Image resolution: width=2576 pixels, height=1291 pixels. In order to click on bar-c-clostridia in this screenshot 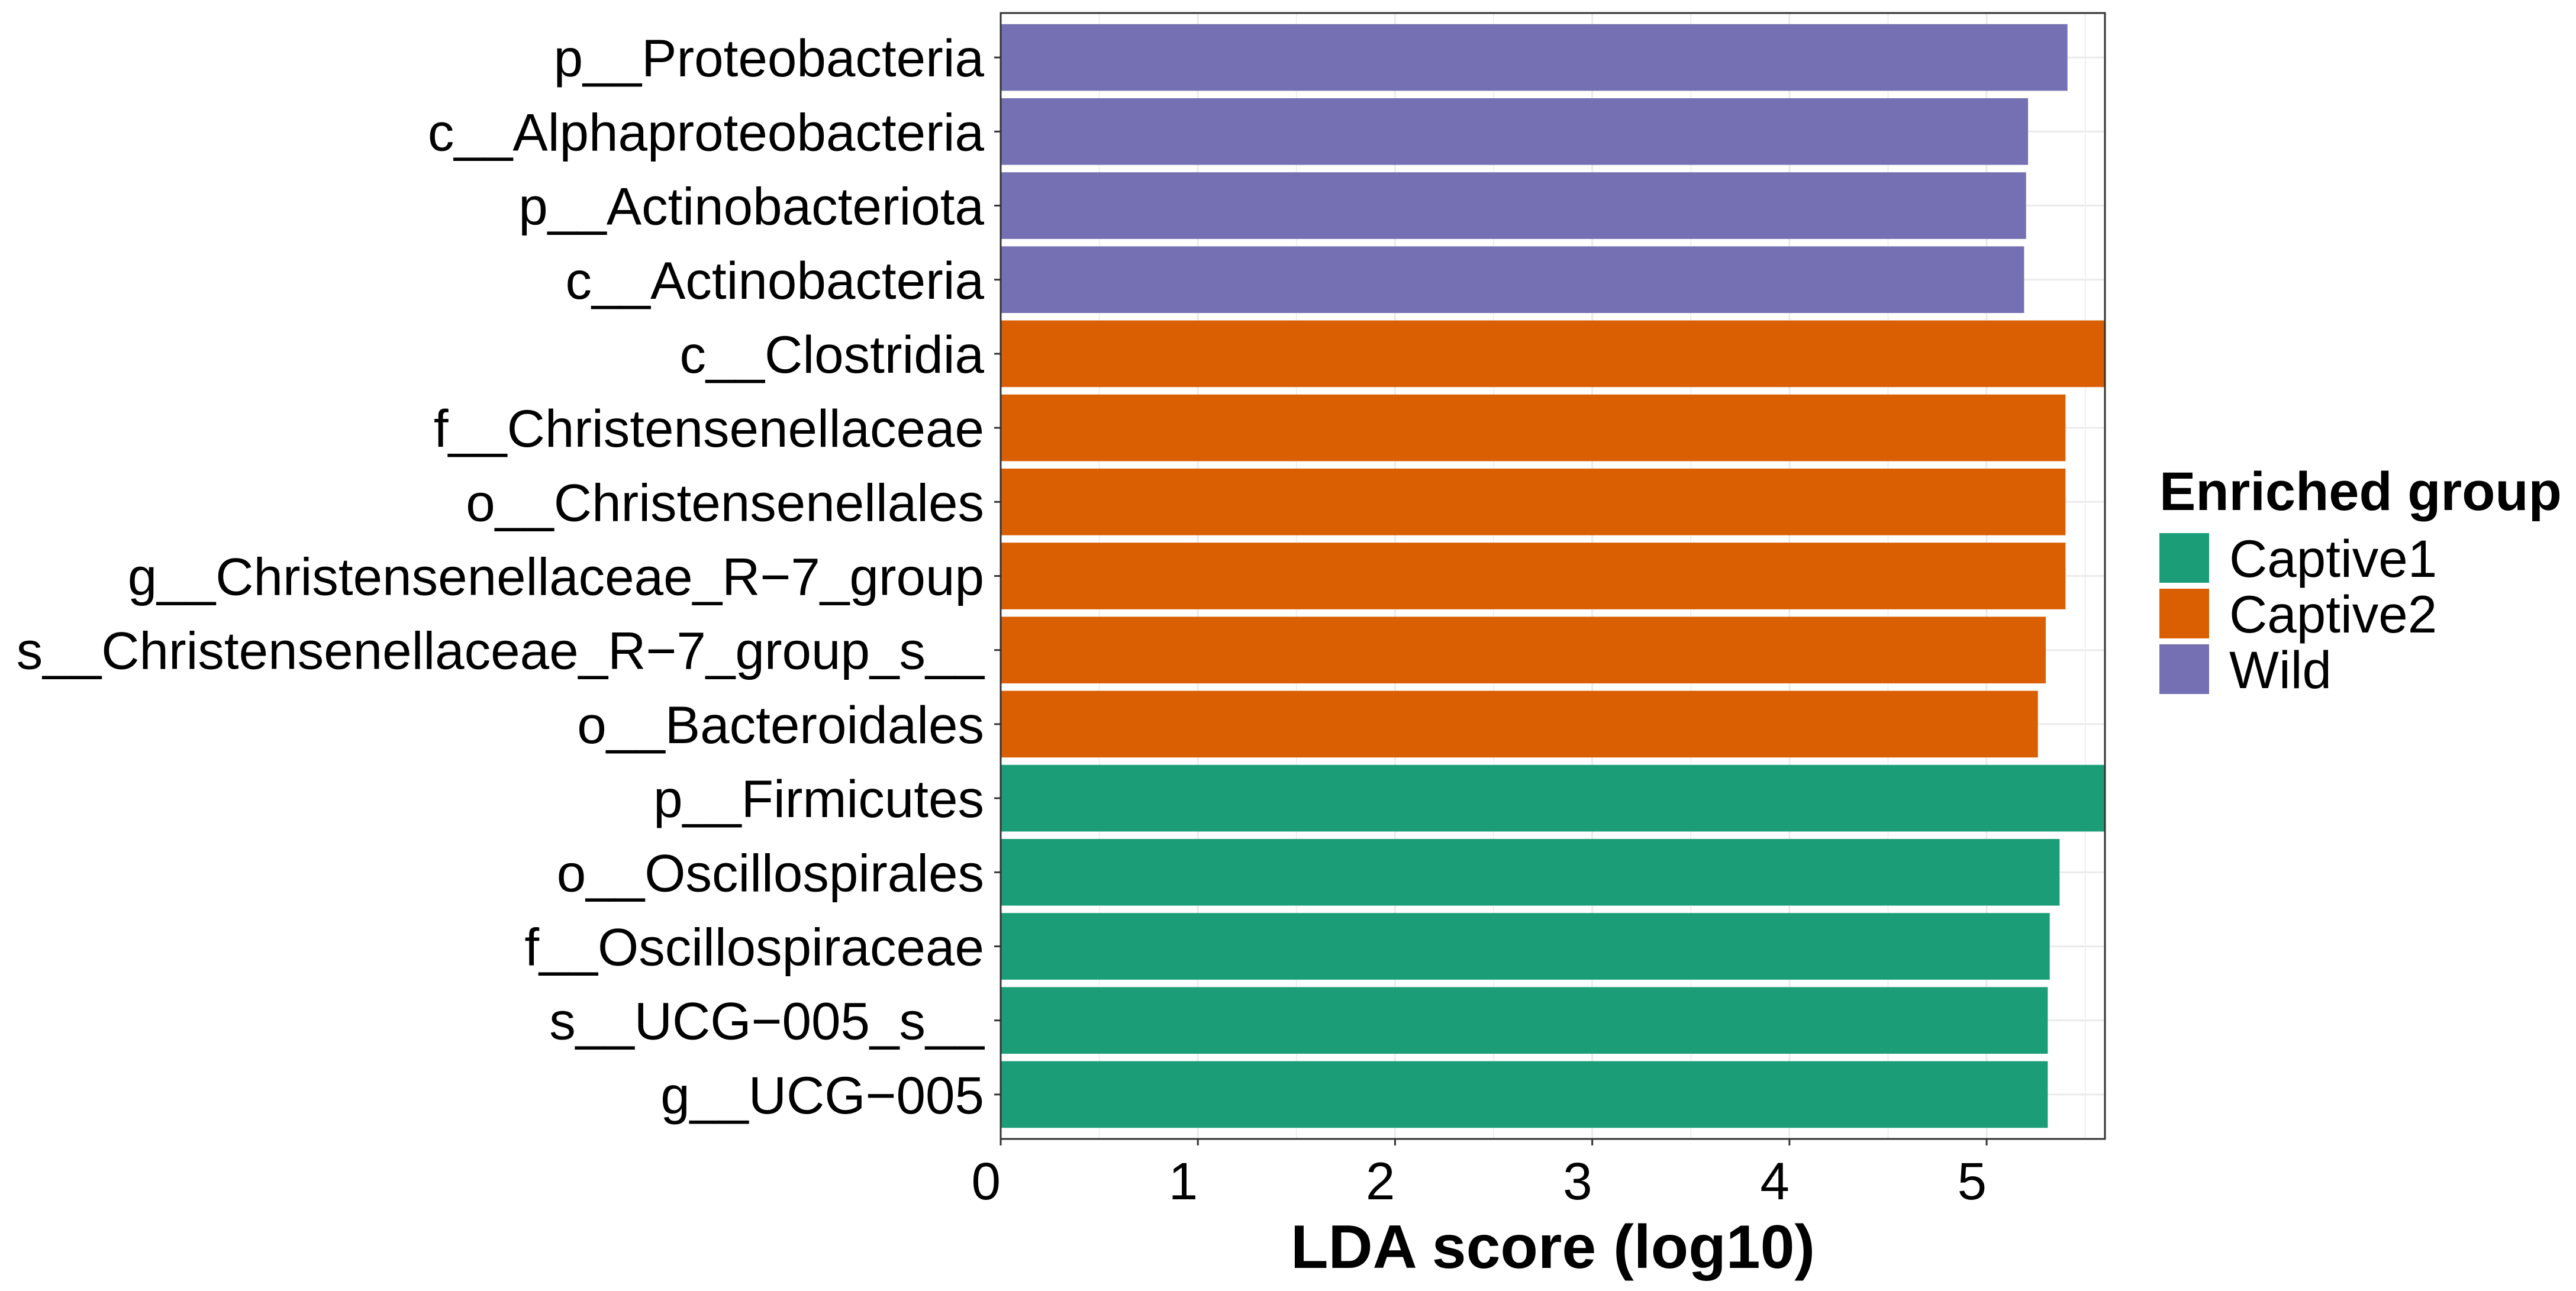, I will do `click(1553, 354)`.